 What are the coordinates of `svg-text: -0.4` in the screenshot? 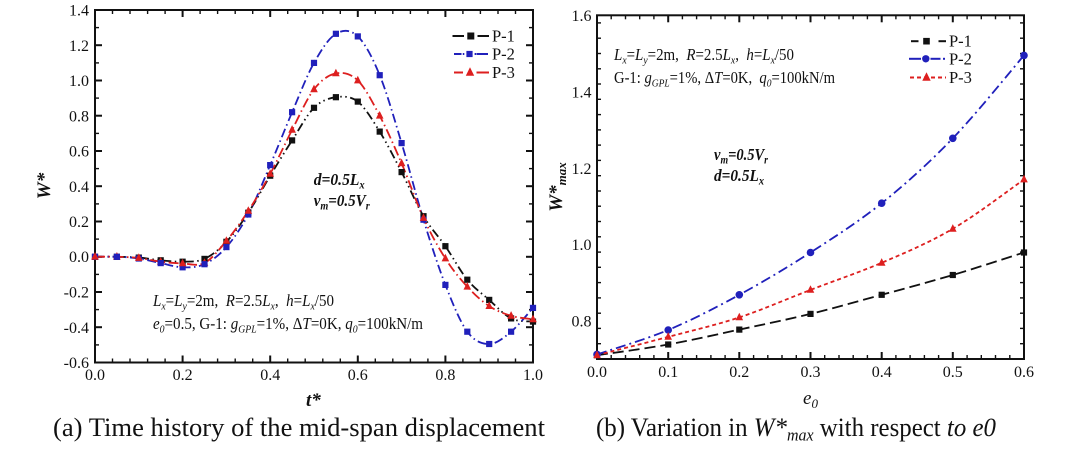 It's located at (76, 328).